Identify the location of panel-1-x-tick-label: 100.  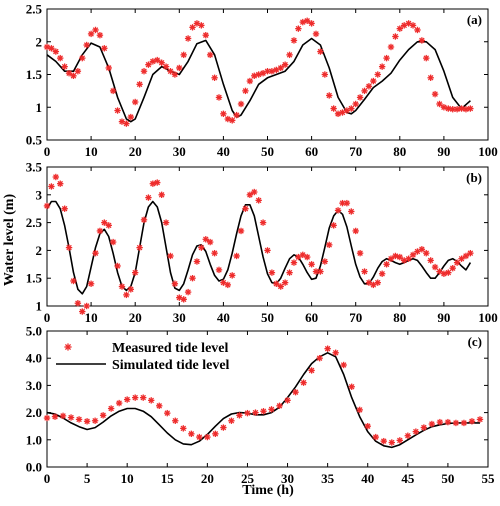
(488, 151).